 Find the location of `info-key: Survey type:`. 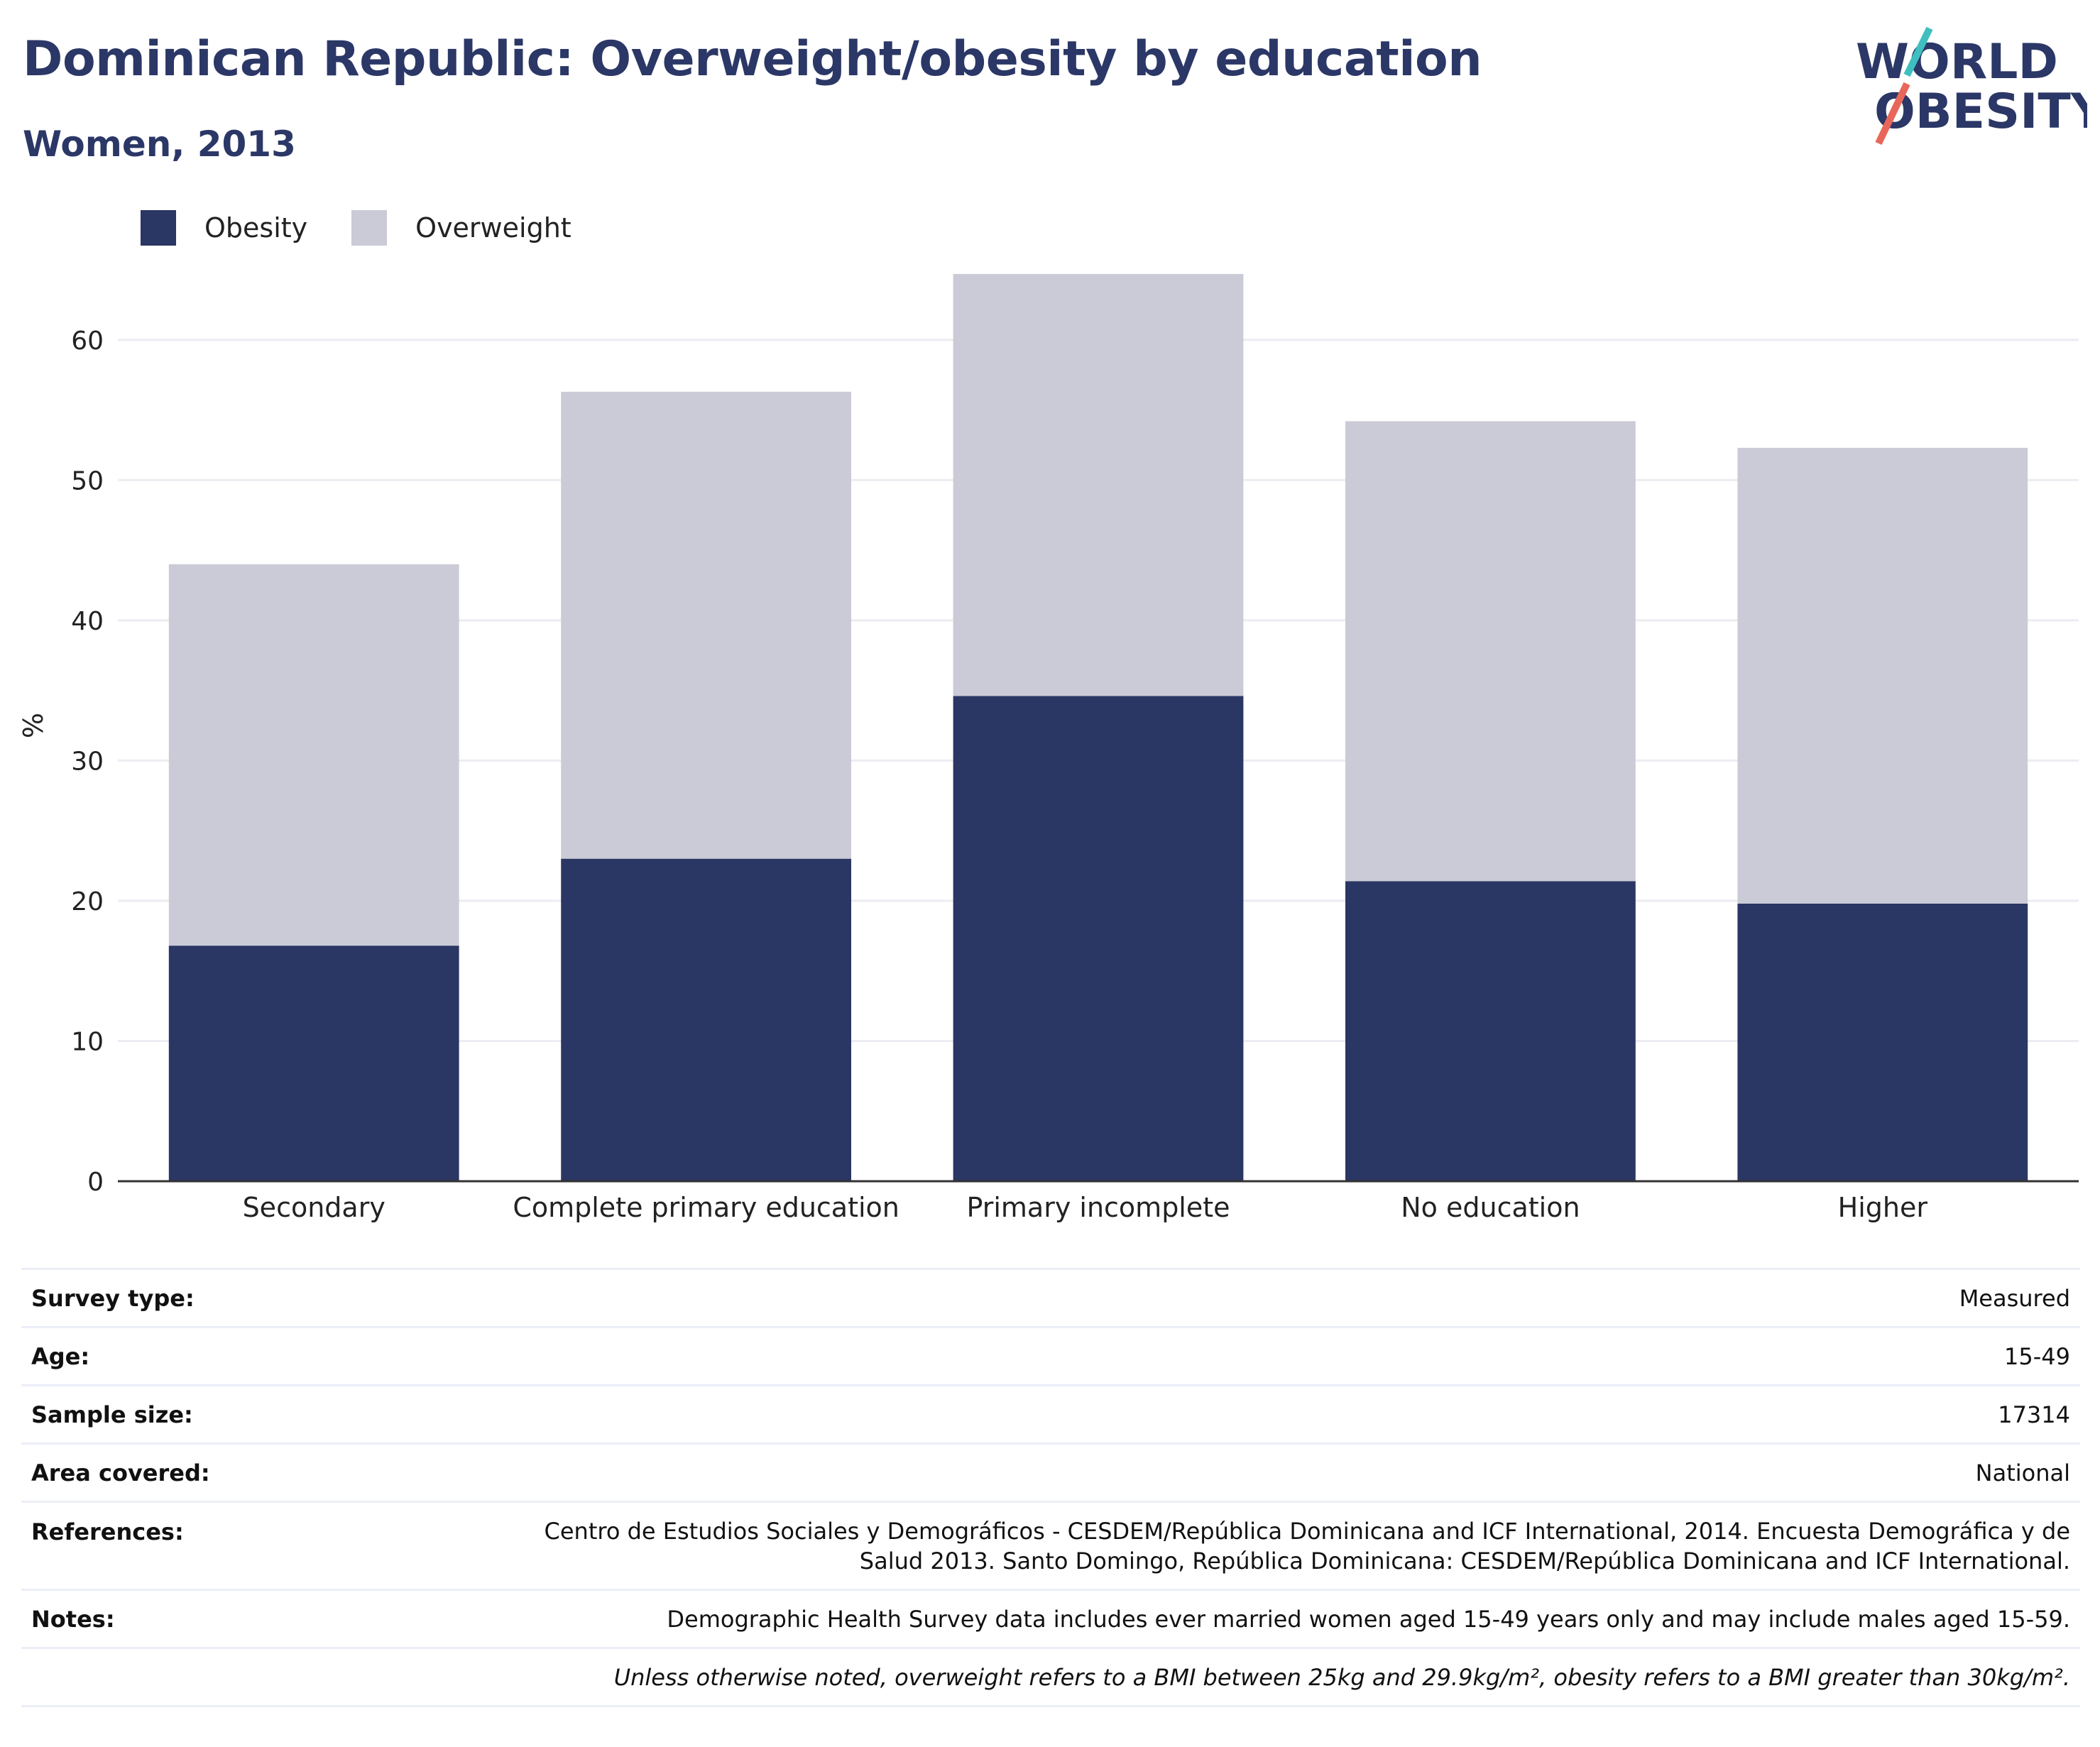

info-key: Survey type: is located at coordinates (180, 1297).